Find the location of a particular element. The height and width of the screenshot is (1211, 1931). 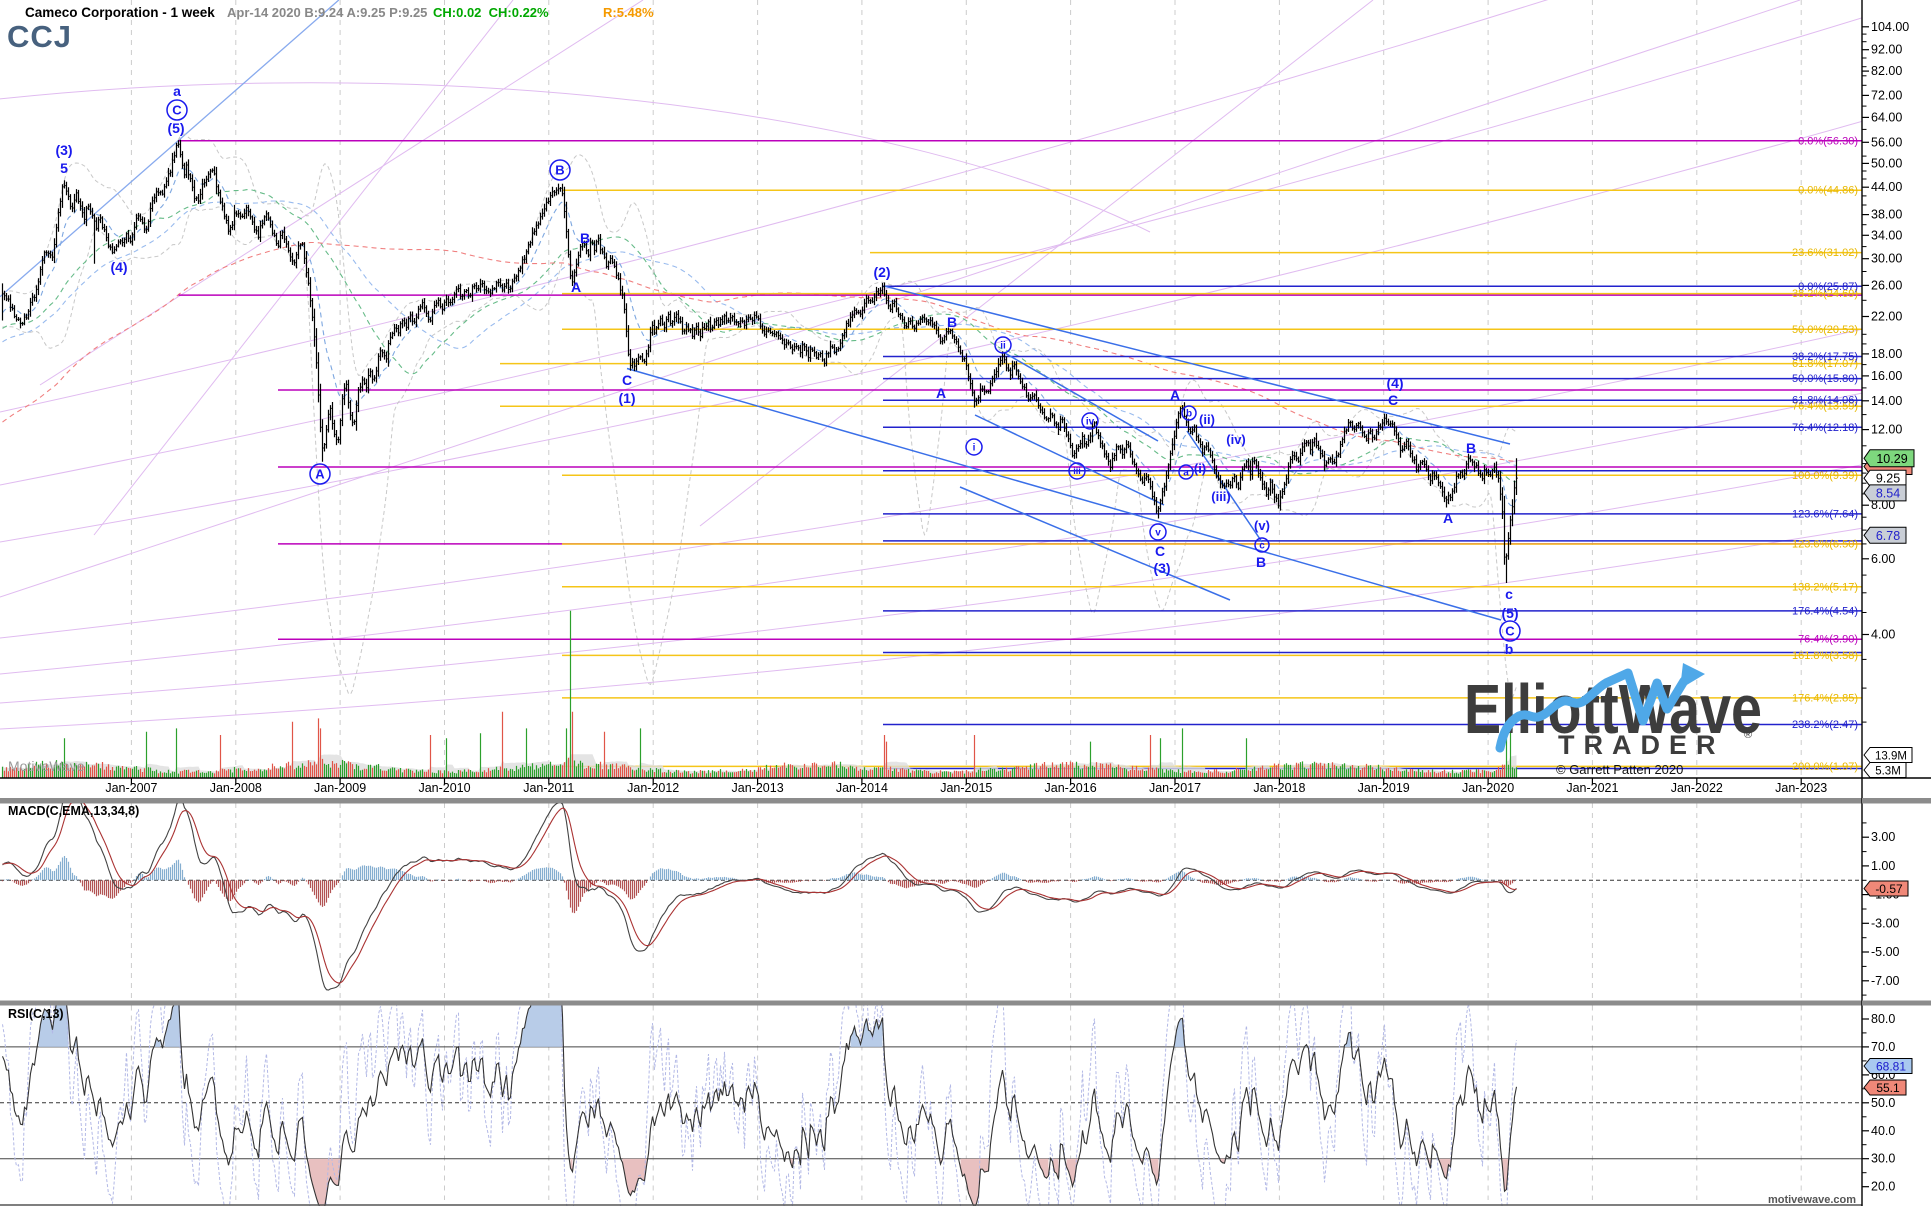

svg-text: 100.0%(9.39) is located at coordinates (1825, 476).